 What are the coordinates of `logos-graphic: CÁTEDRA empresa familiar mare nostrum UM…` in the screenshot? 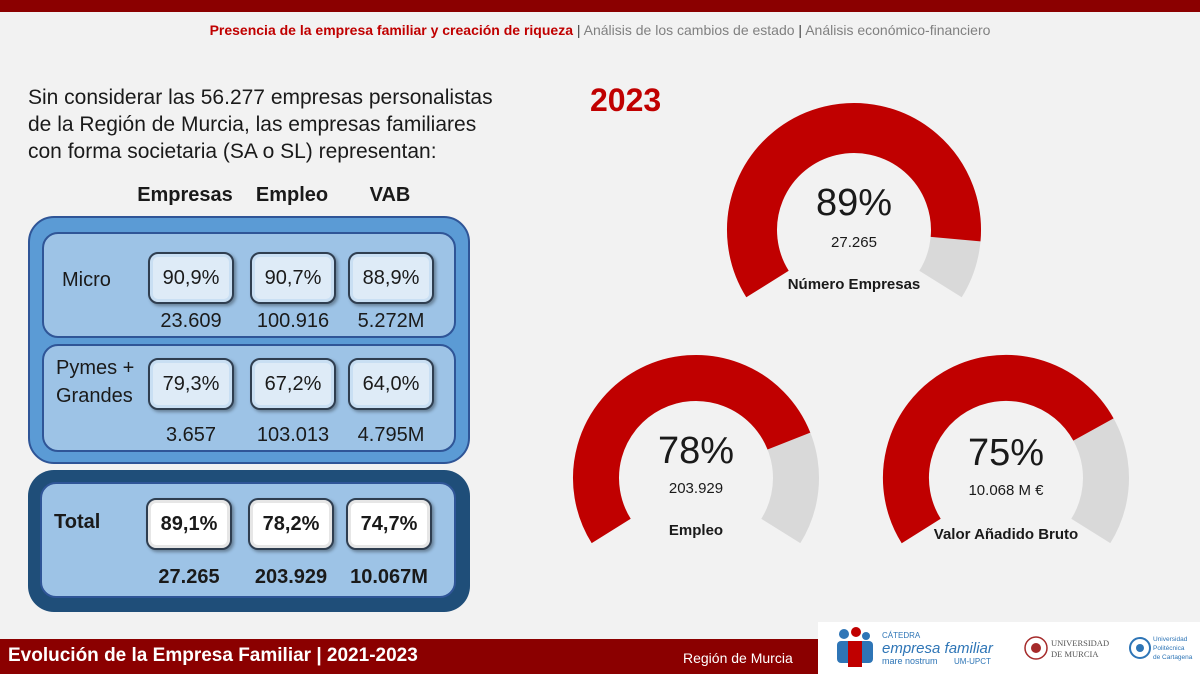 It's located at (1015, 647).